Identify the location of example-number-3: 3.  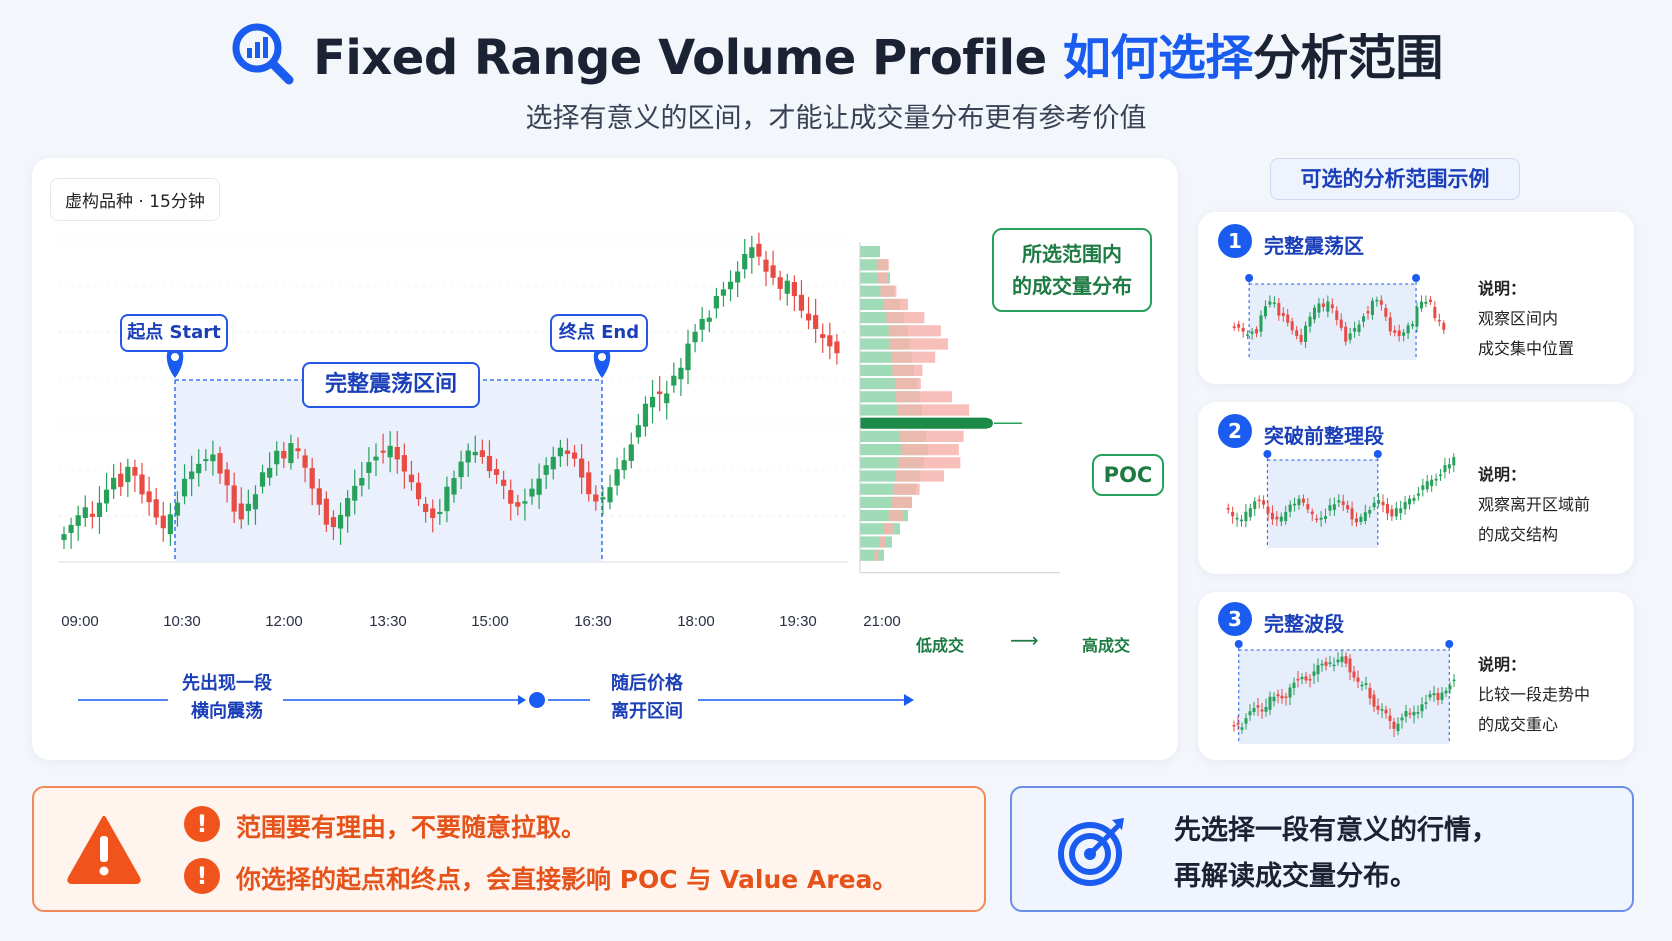
(1235, 619).